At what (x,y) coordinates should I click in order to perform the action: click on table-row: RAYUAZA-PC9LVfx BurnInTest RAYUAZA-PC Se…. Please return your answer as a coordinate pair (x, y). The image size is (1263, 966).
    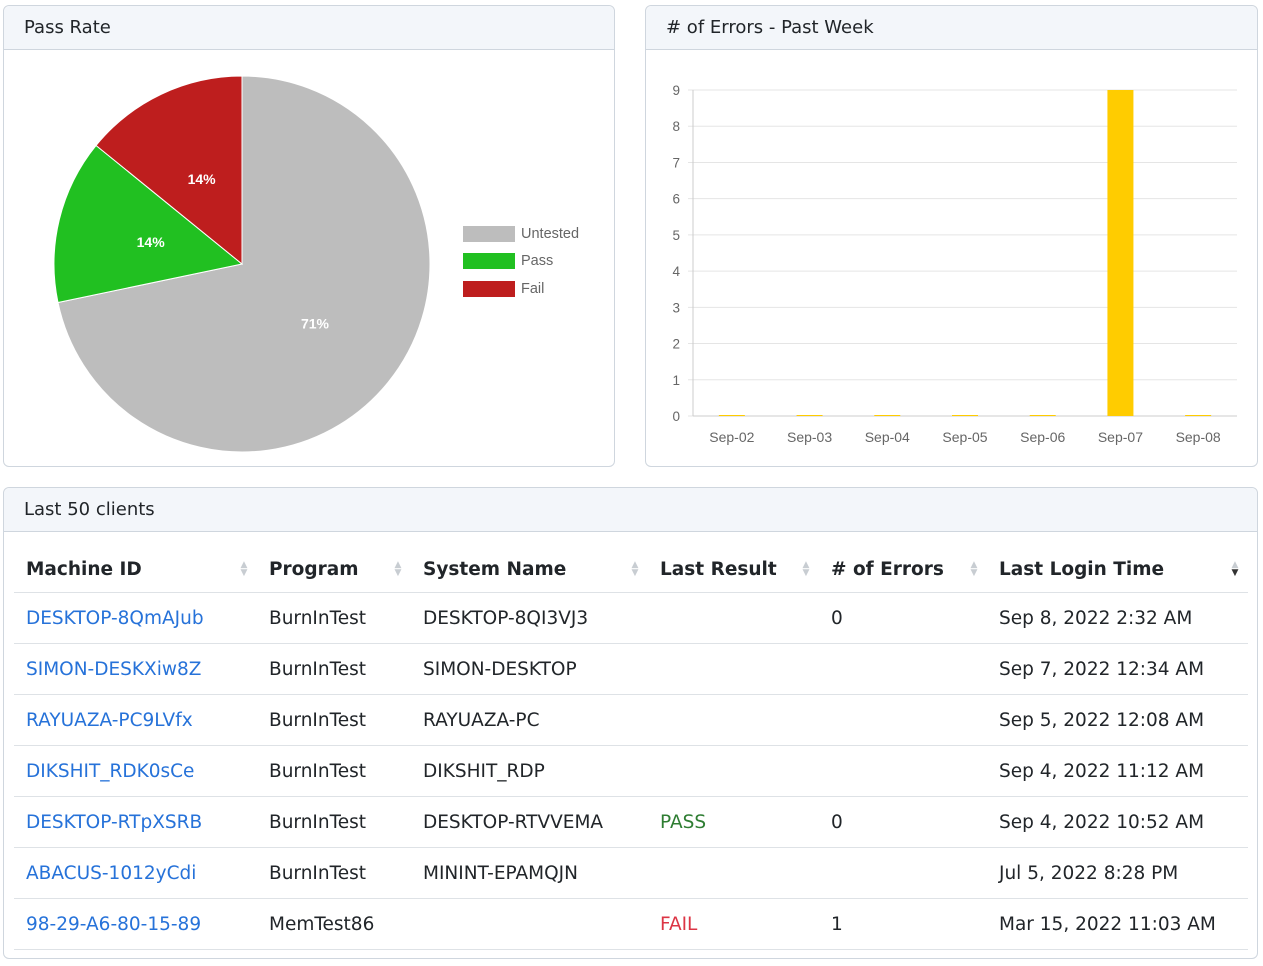
    Looking at the image, I should click on (631, 720).